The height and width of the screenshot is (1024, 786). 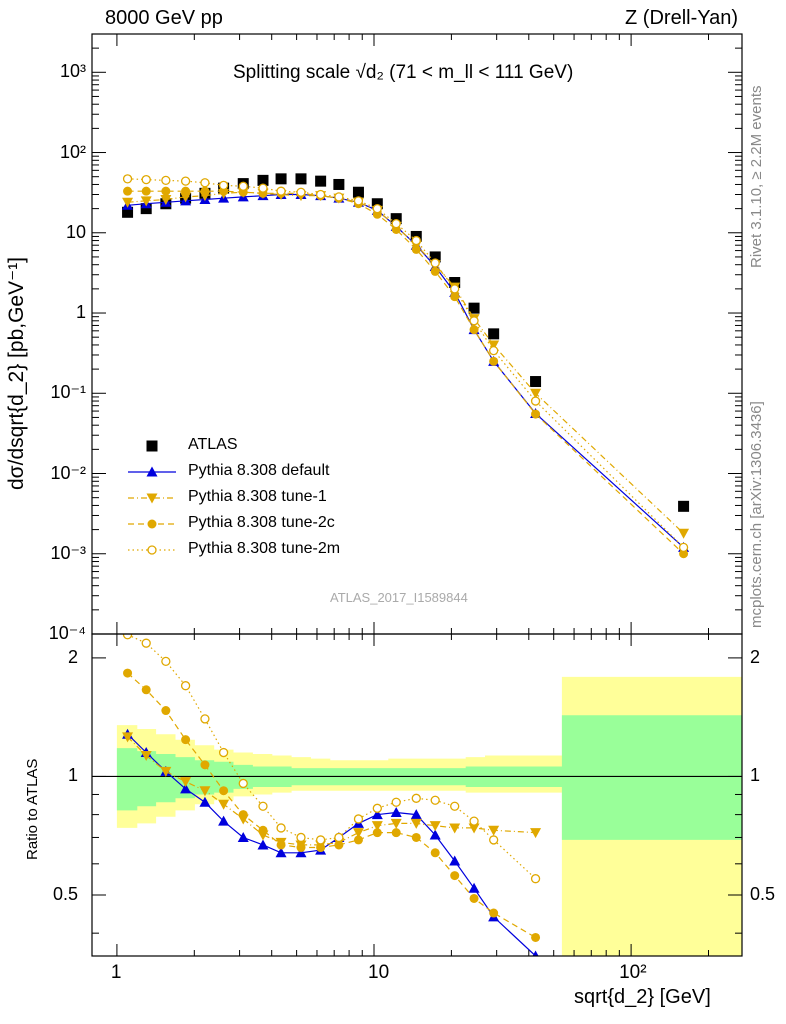 What do you see at coordinates (399, 597) in the screenshot?
I see `analysis-tag: ATLAS_2017_I1589844` at bounding box center [399, 597].